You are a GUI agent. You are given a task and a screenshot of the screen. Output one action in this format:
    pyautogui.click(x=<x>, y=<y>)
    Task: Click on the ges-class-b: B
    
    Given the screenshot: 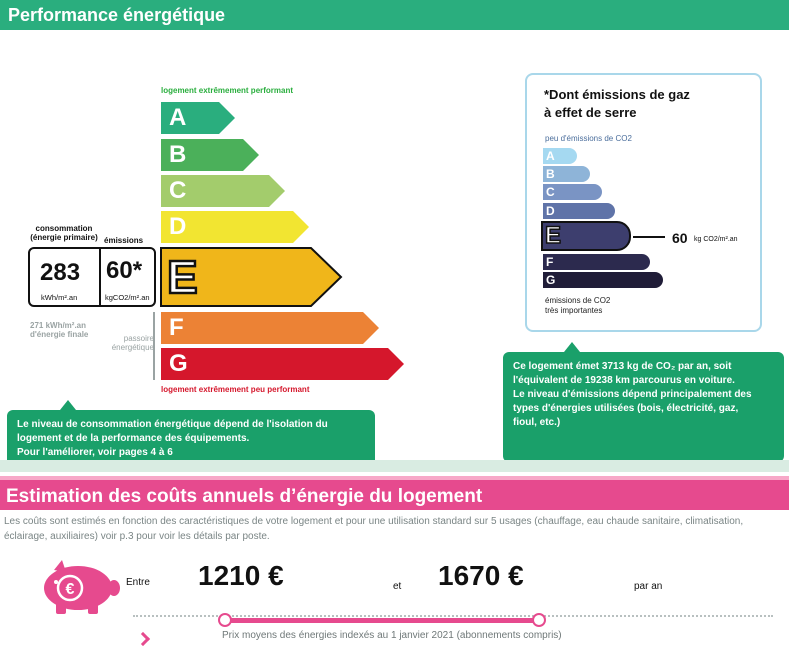 What is the action you would take?
    pyautogui.click(x=566, y=174)
    